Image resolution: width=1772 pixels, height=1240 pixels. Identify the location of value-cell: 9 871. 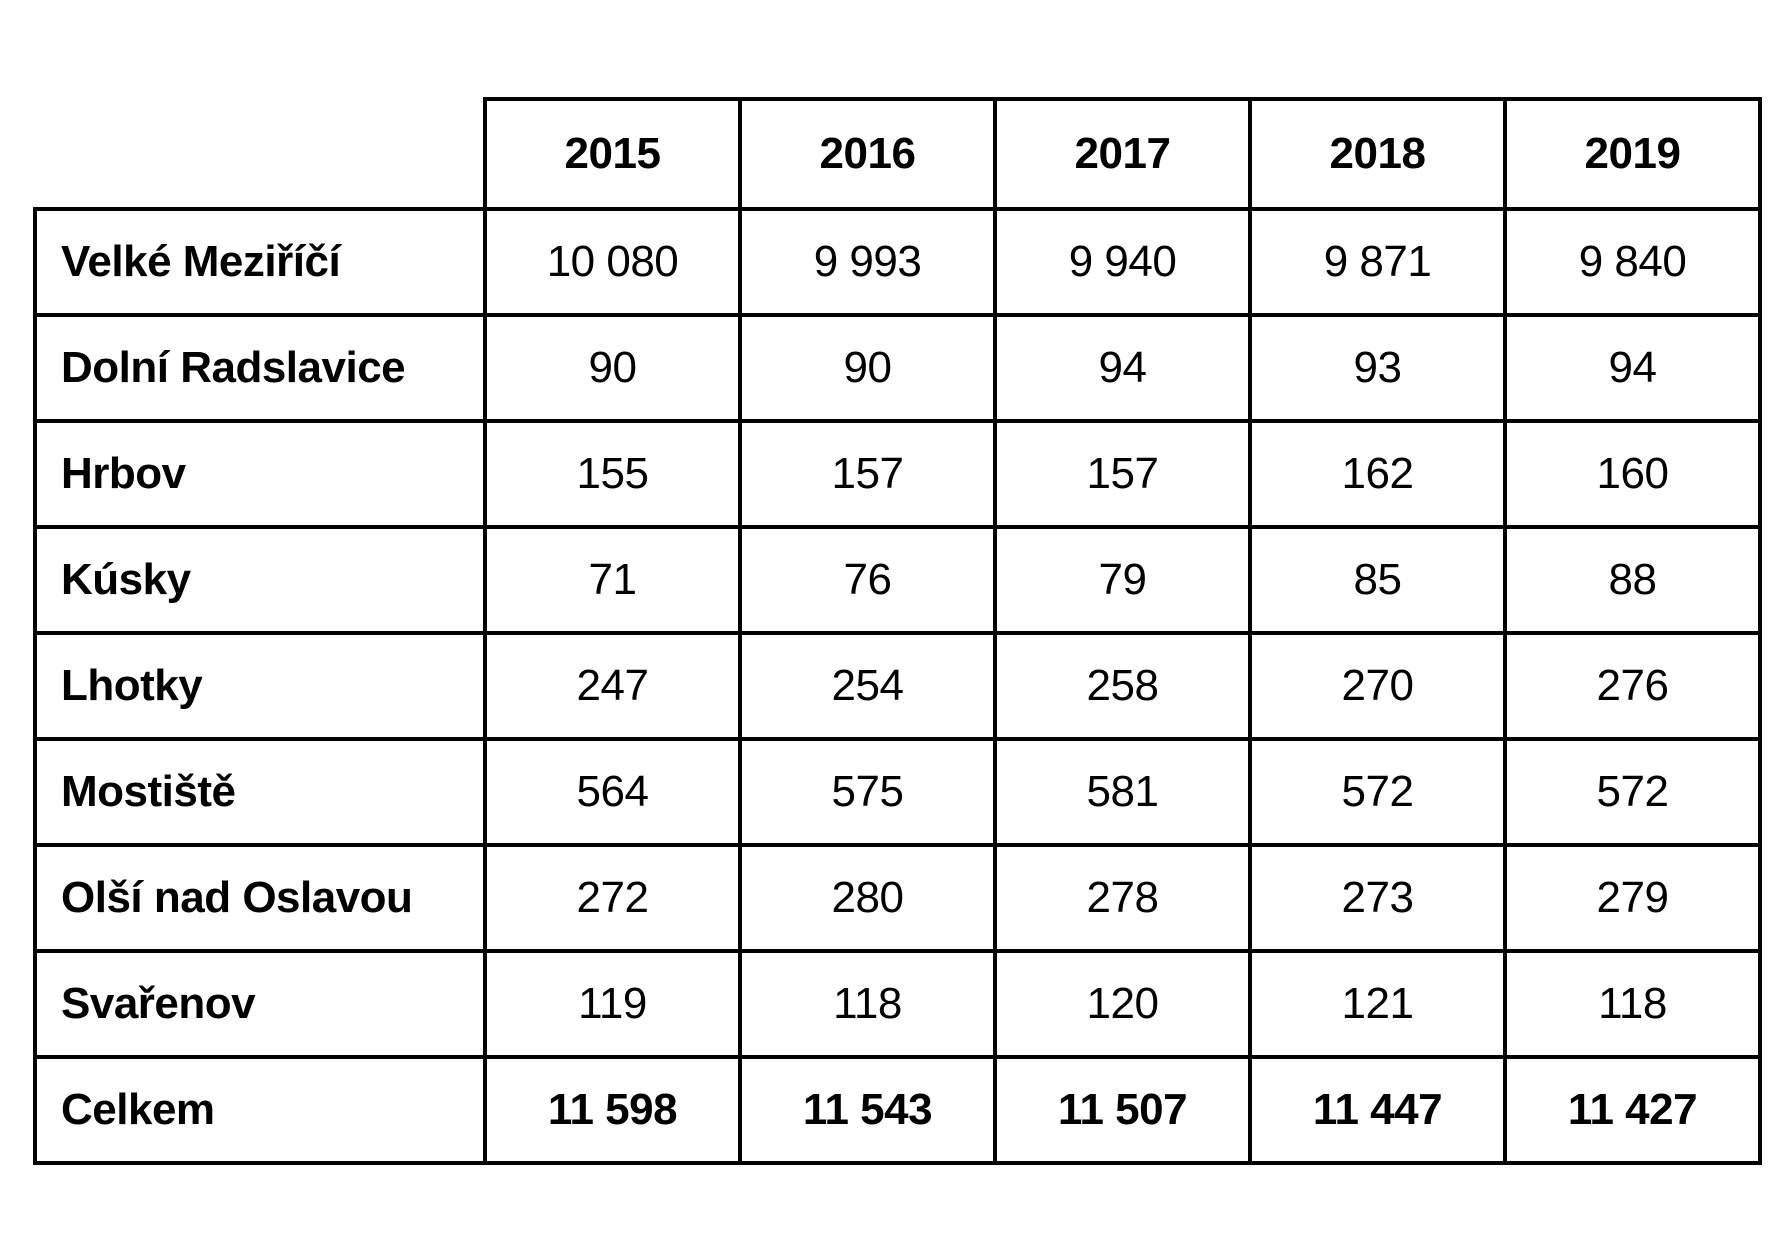
(1377, 262).